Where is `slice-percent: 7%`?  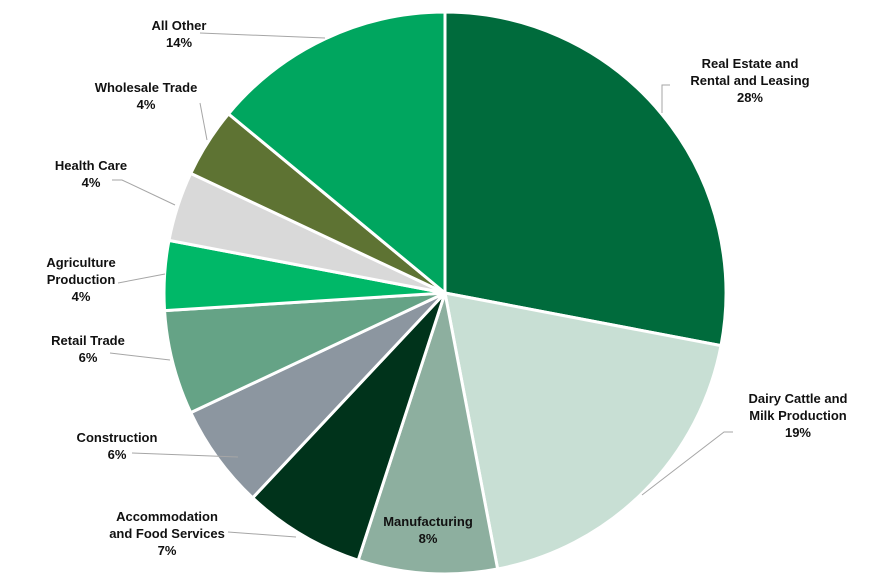
slice-percent: 7% is located at coordinates (167, 550).